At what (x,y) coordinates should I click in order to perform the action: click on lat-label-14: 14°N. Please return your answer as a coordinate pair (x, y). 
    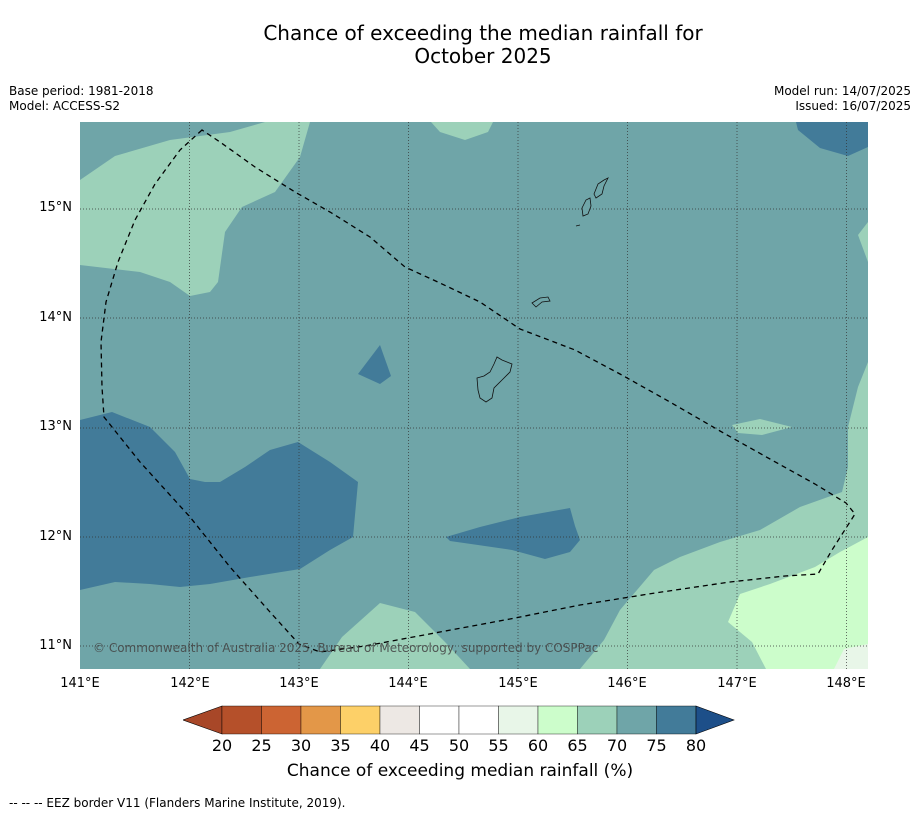
    Looking at the image, I should click on (55, 317).